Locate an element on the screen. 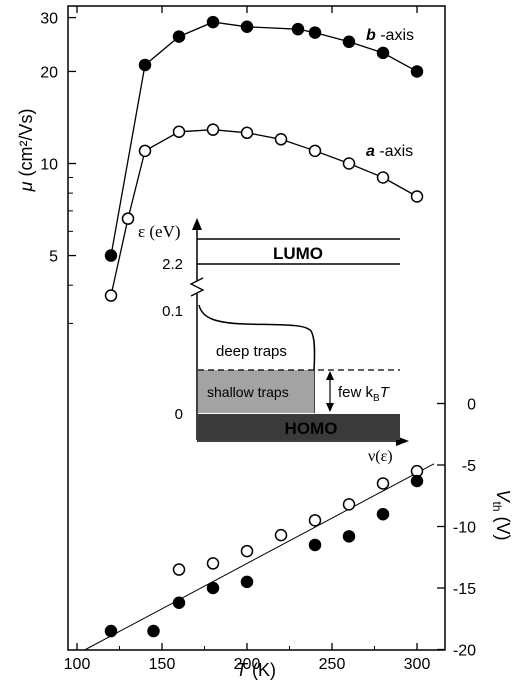  energy-tick-0-1: 0.1 is located at coordinates (172, 311).